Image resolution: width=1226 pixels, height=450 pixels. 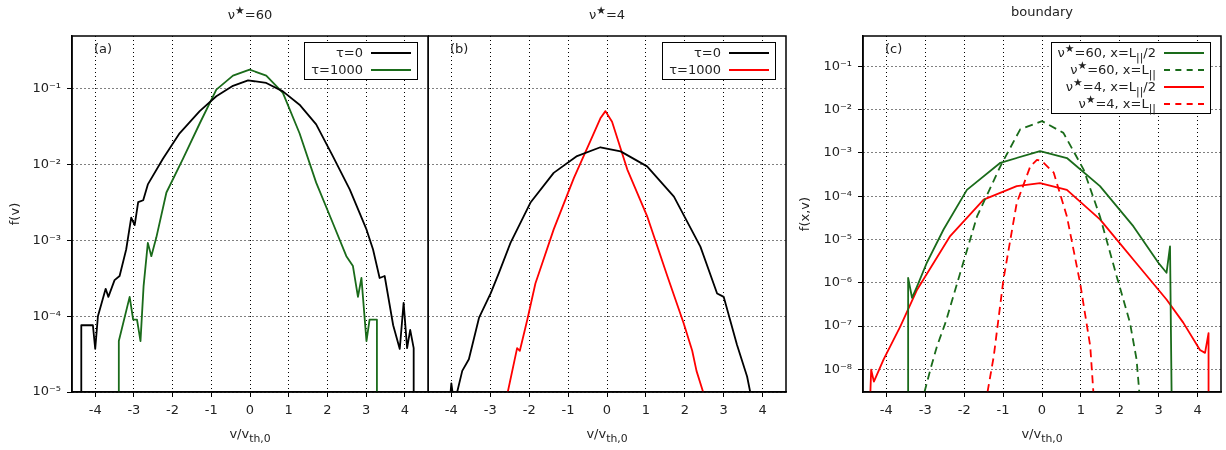 I want to click on y-tick-label: 10⁻⁸, so click(x=837, y=368).